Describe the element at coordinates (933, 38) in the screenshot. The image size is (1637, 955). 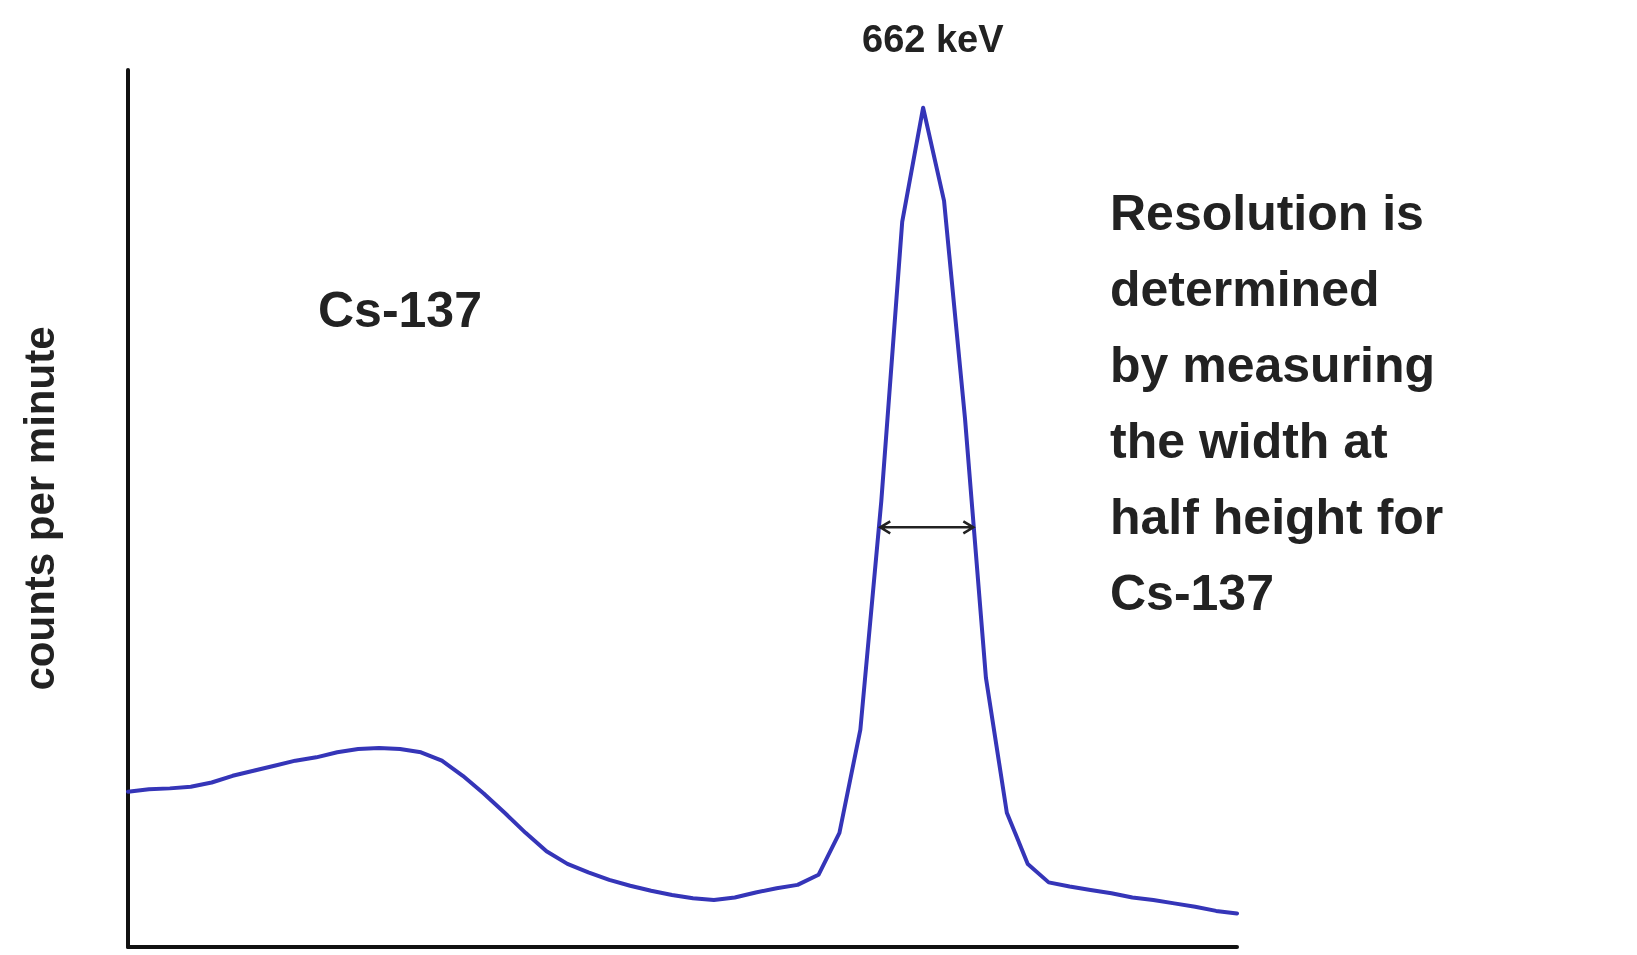
I see `text: 662 keV` at that location.